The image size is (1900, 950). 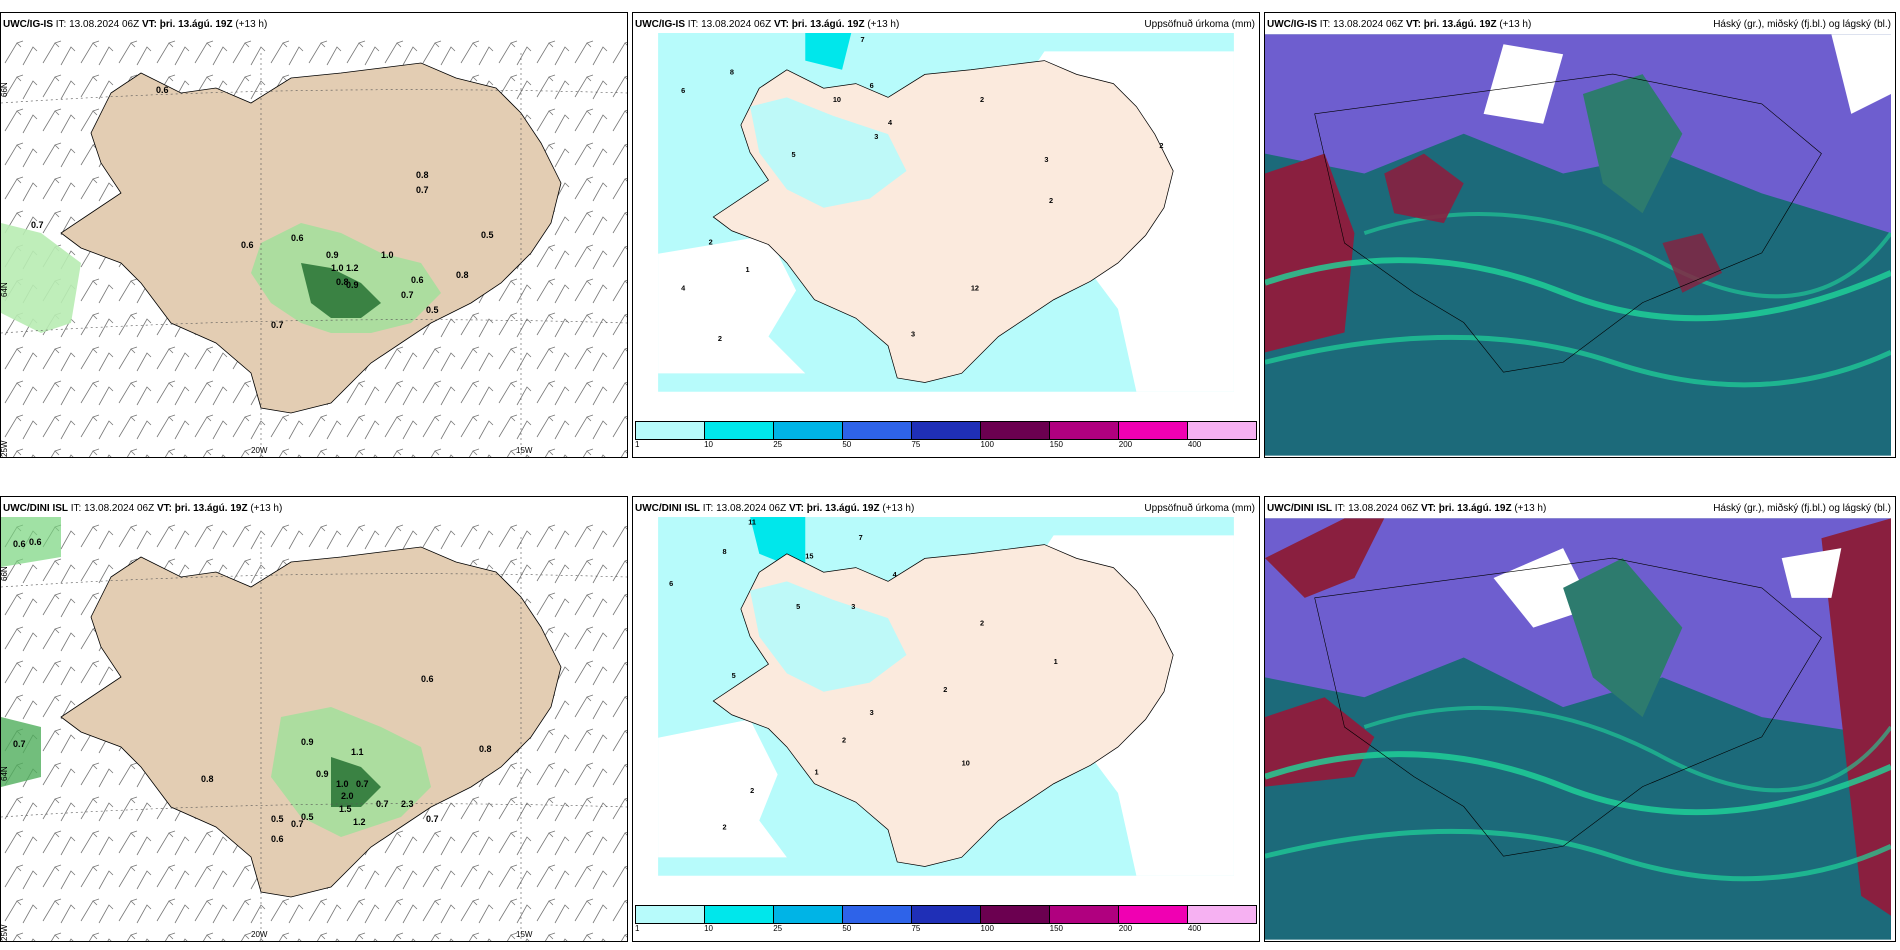 I want to click on legend-colorbar, so click(x=946, y=430).